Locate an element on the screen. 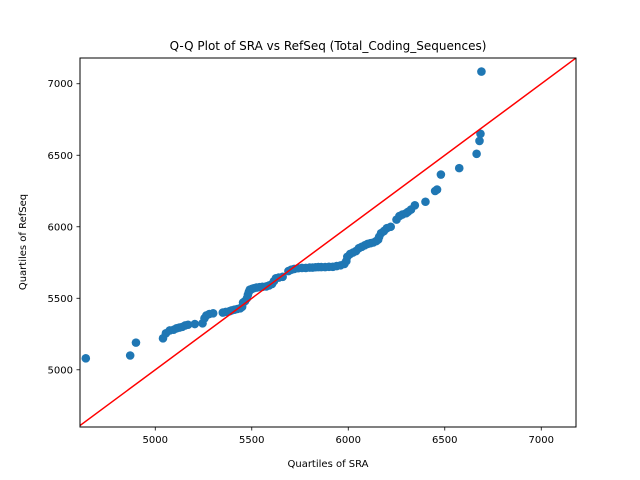  x-axis: 5000 5500 6000 6500 7000 is located at coordinates (348, 436).